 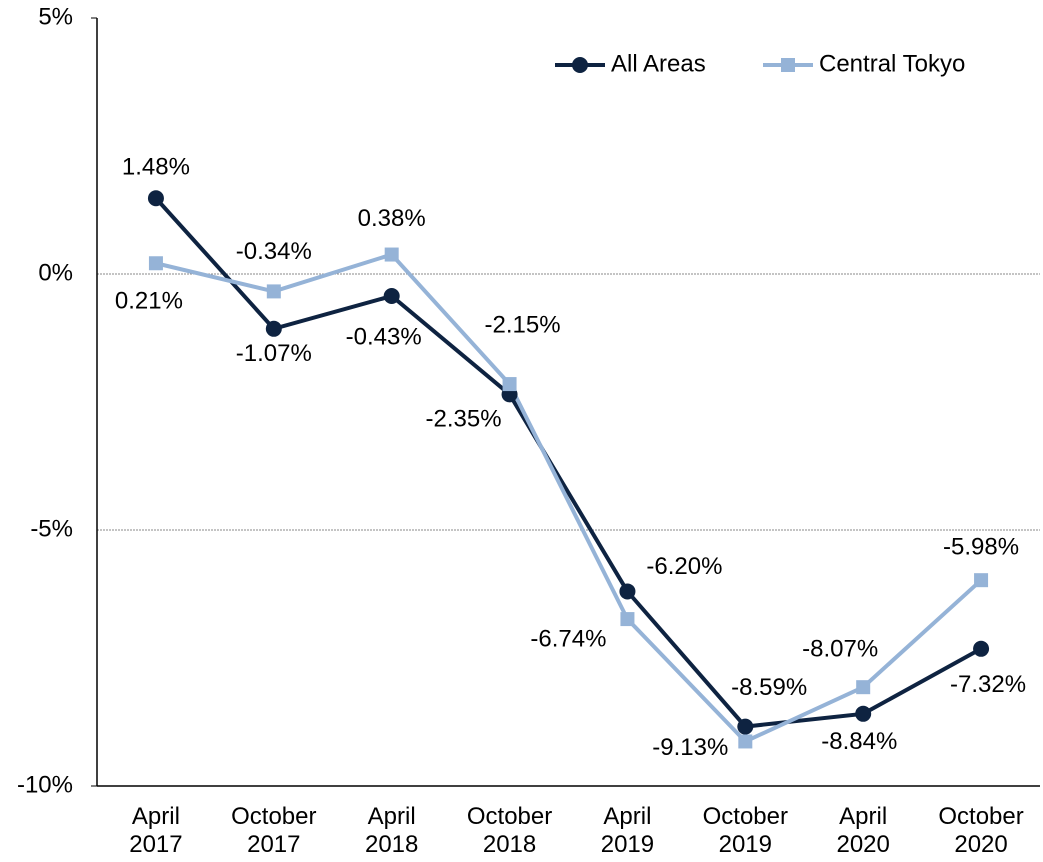 I want to click on data-label: -8.84%, so click(x=859, y=741).